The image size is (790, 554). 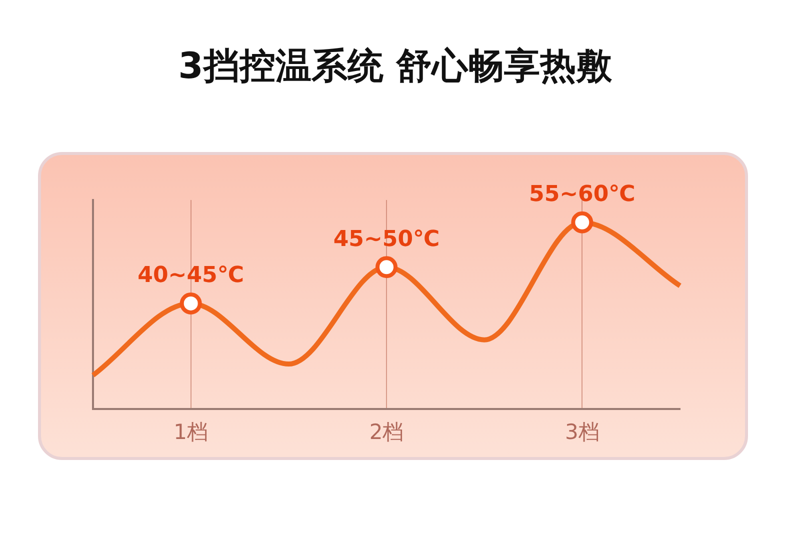 What do you see at coordinates (386, 432) in the screenshot?
I see `x-tick-label: 2档` at bounding box center [386, 432].